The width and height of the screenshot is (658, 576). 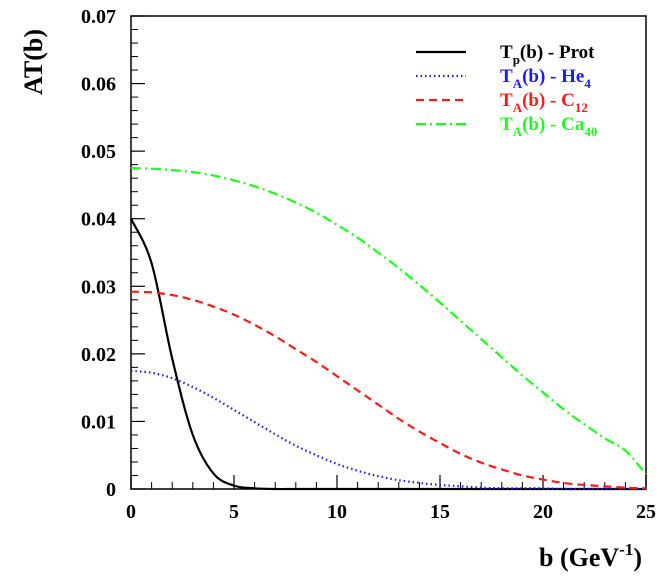 I want to click on x-axis-ticks: 0 5 10 15 20 25, so click(x=391, y=499).